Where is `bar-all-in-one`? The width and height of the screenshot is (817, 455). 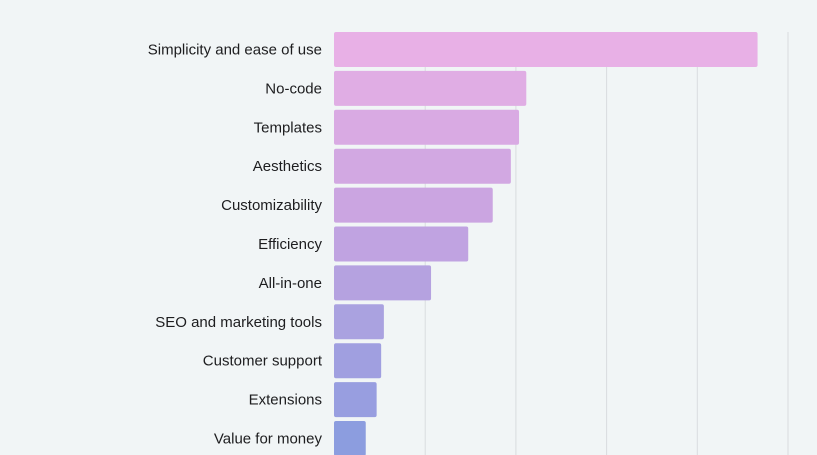
bar-all-in-one is located at coordinates (383, 283).